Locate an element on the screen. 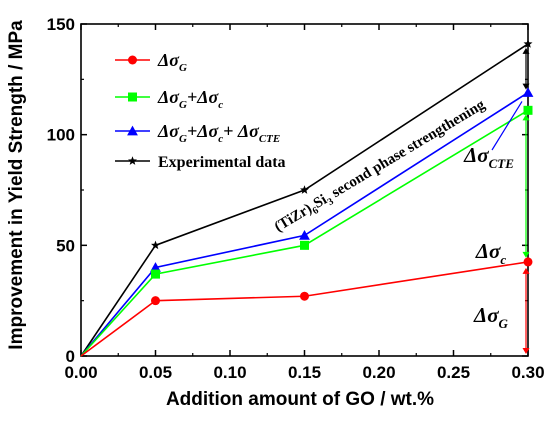 This screenshot has height=421, width=550. x-tick-label: 0.15 is located at coordinates (304, 372).